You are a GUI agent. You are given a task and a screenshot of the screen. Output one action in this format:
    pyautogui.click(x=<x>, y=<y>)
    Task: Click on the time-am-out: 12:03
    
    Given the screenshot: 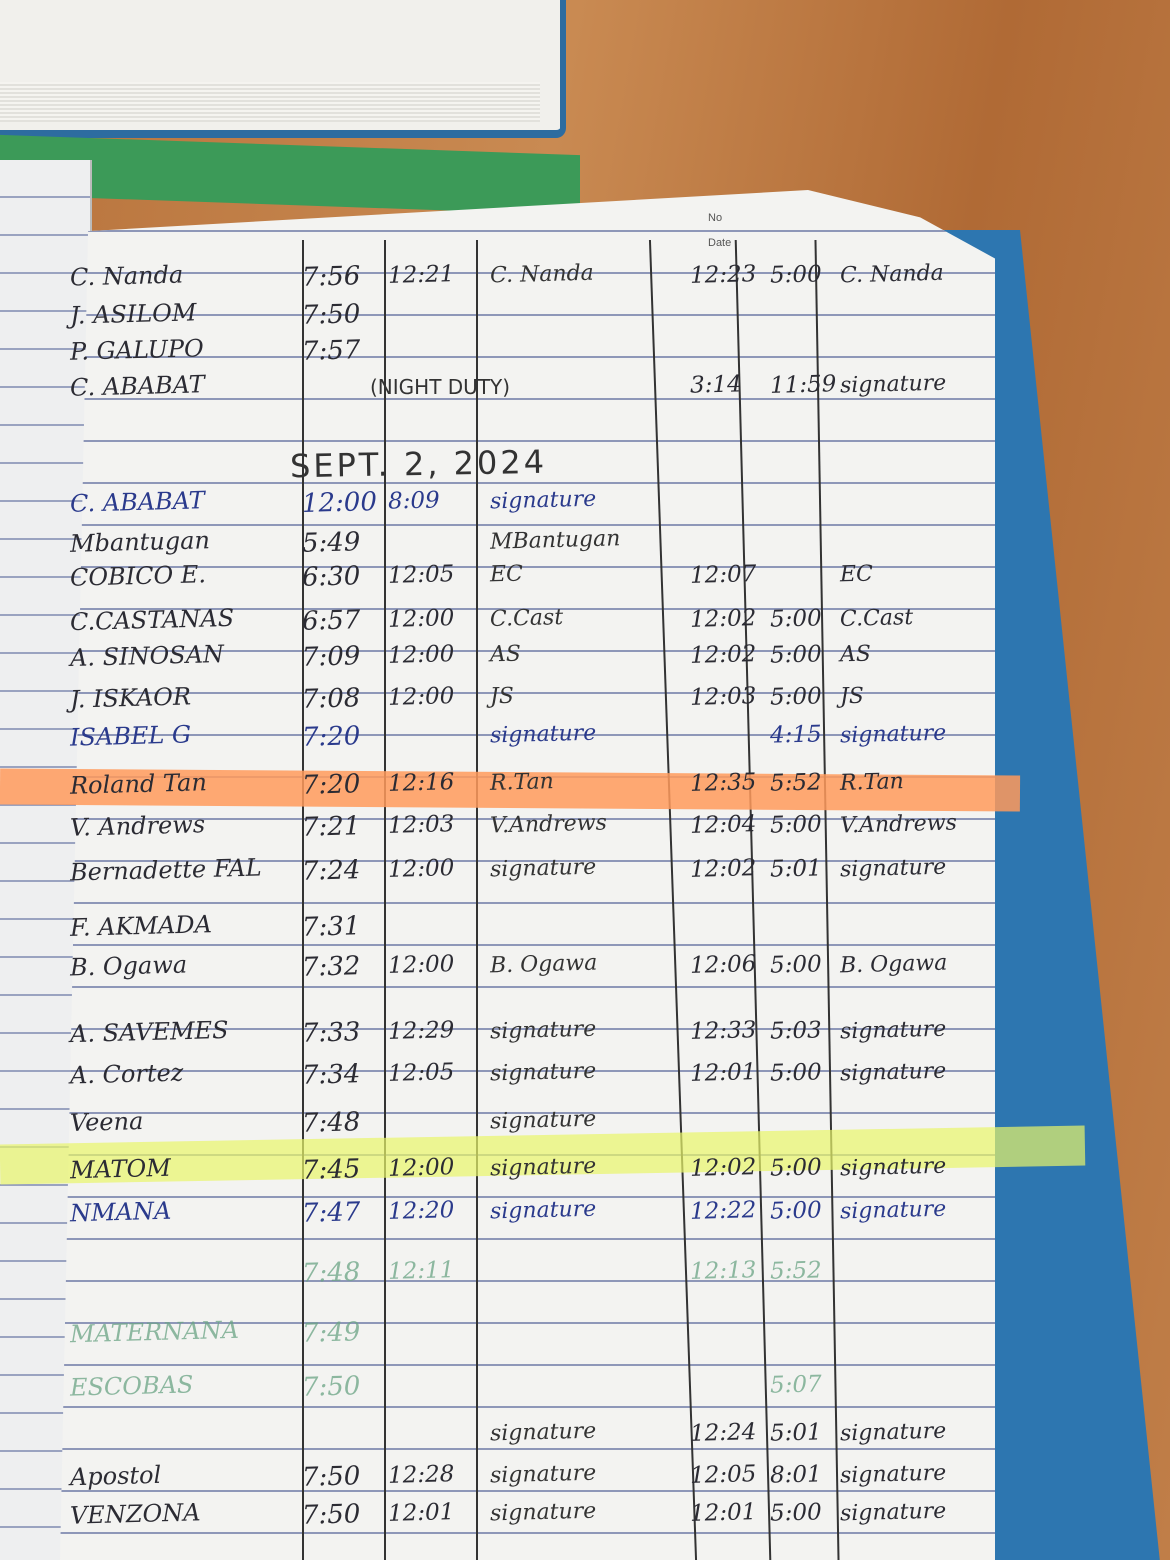 What is the action you would take?
    pyautogui.click(x=421, y=825)
    